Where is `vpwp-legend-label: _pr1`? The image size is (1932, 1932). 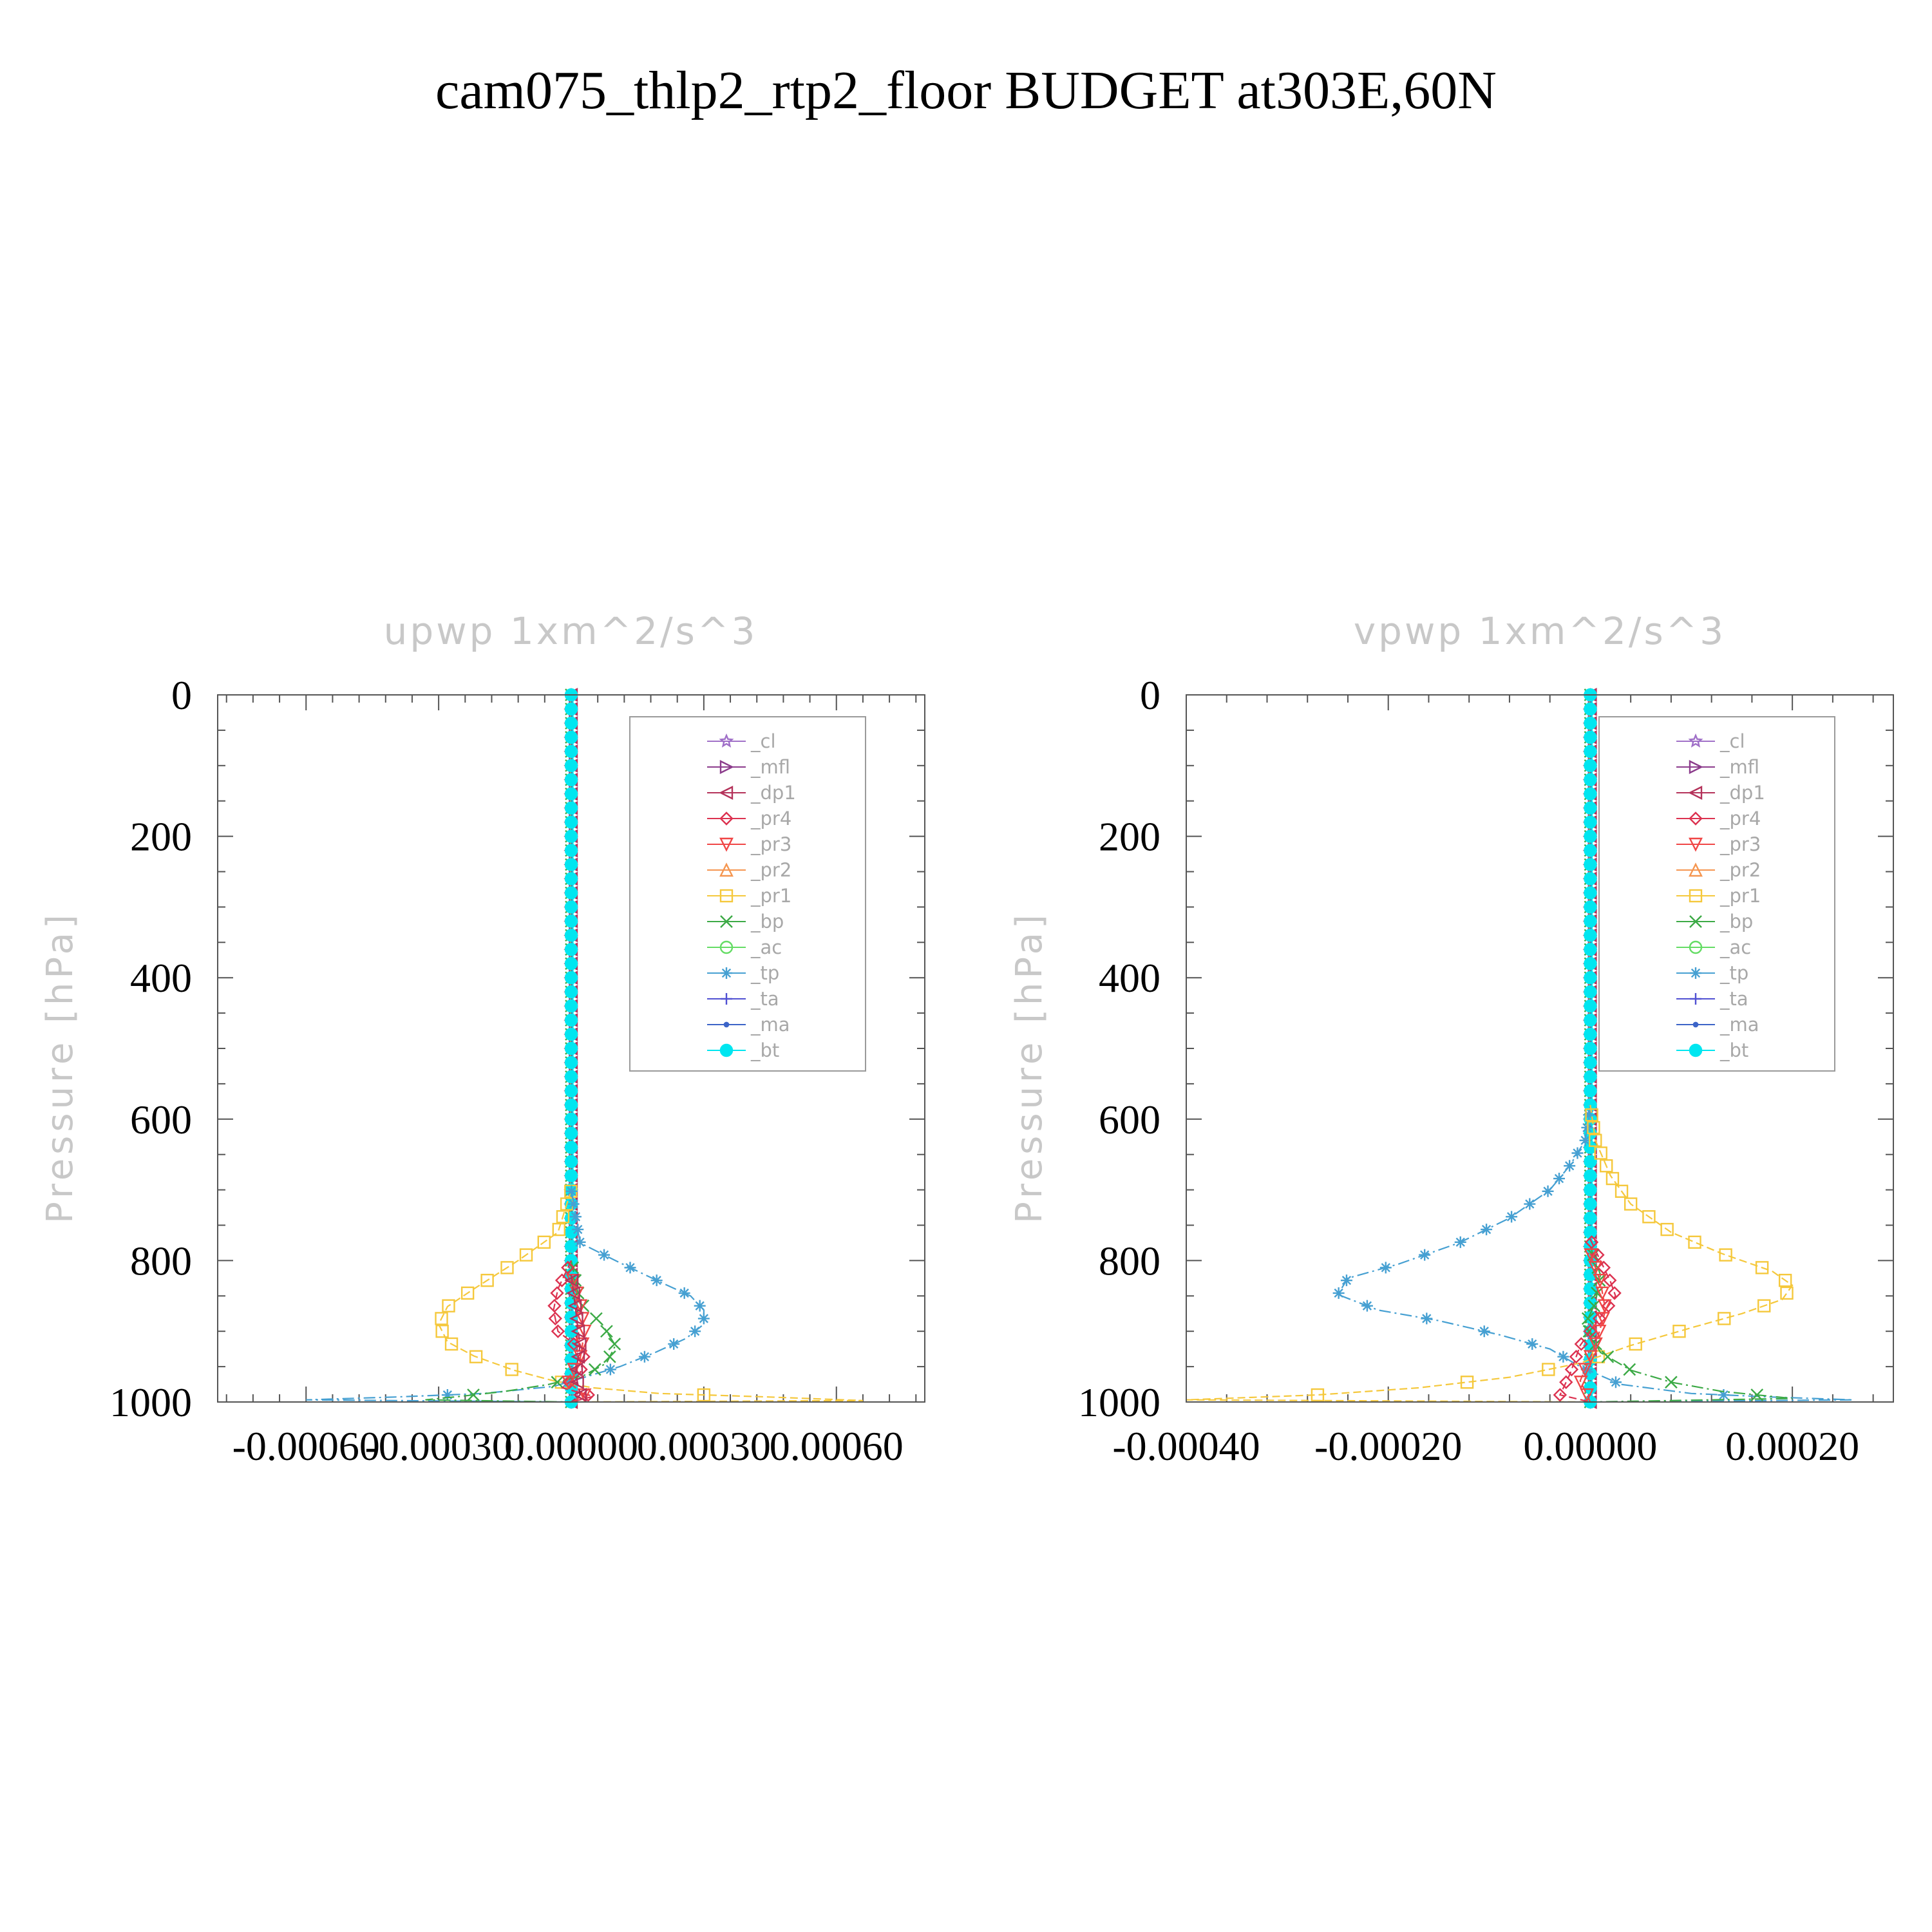 vpwp-legend-label: _pr1 is located at coordinates (1740, 896).